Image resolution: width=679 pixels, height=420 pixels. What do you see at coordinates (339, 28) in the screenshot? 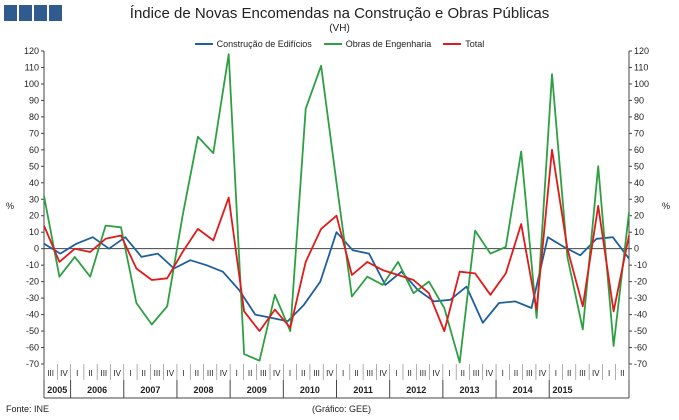
I see `chart-subtitle: (VH)` at bounding box center [339, 28].